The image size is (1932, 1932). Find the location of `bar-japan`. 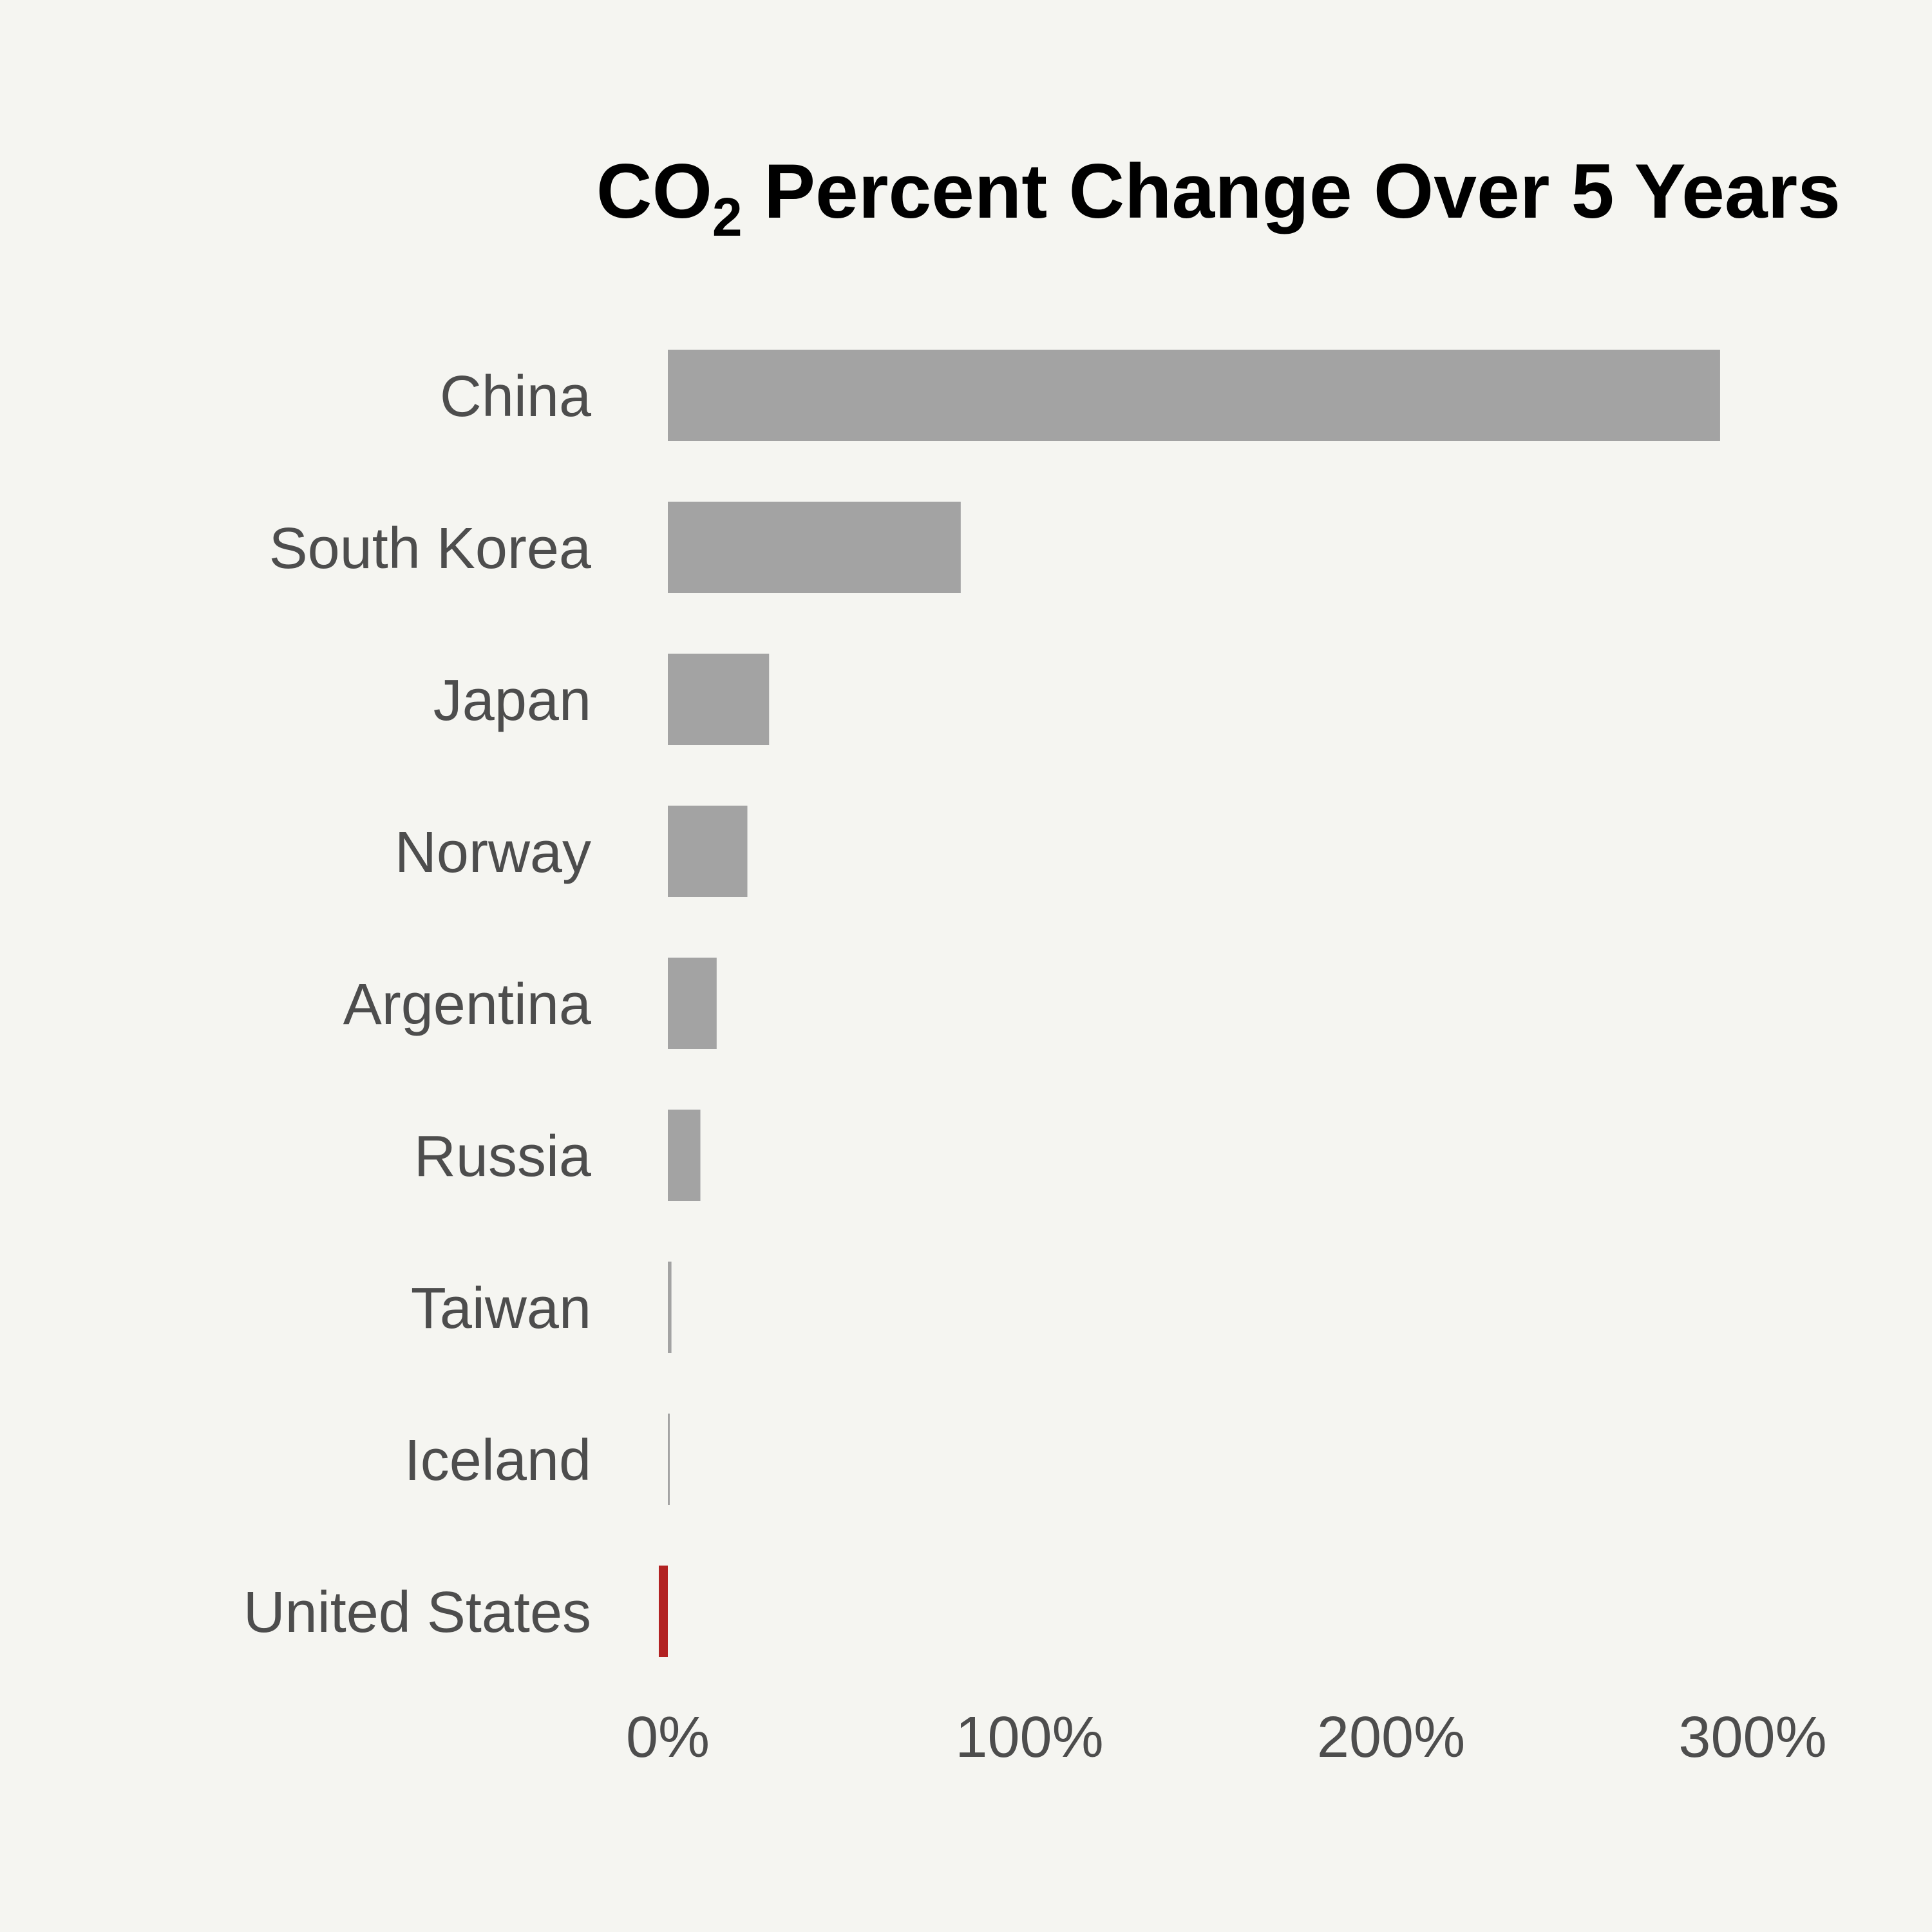

bar-japan is located at coordinates (719, 699).